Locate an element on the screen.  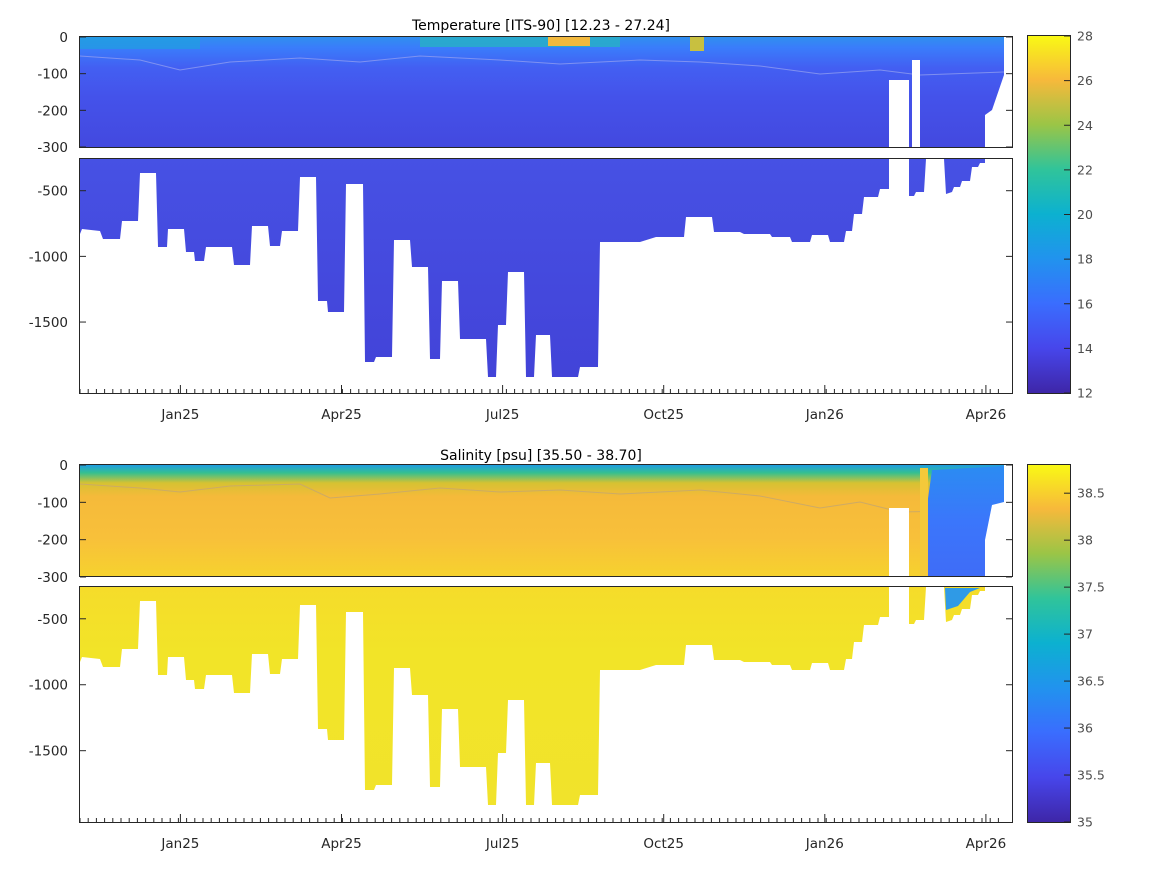
temperature-colorbar-frame is located at coordinates (1049, 214).